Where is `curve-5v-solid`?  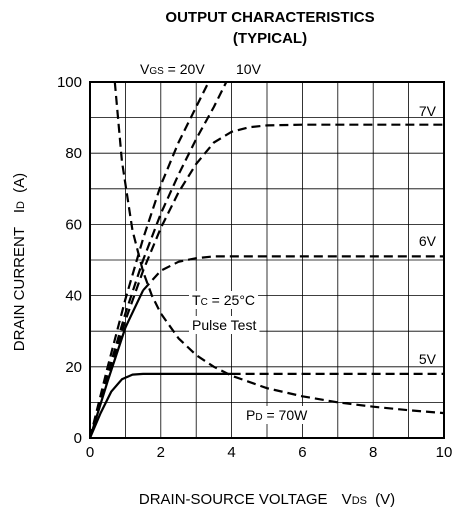 curve-5v-solid is located at coordinates (160, 405).